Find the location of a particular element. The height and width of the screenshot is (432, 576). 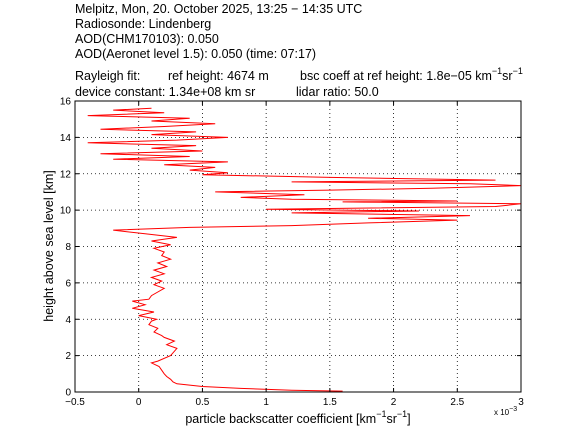

y-tick-label: 4 is located at coordinates (68, 320).